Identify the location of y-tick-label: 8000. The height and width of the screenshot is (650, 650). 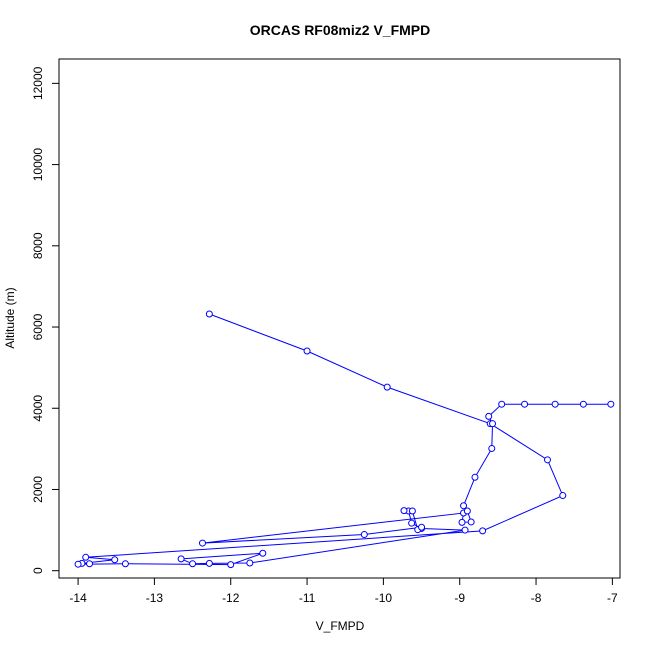
(38, 245).